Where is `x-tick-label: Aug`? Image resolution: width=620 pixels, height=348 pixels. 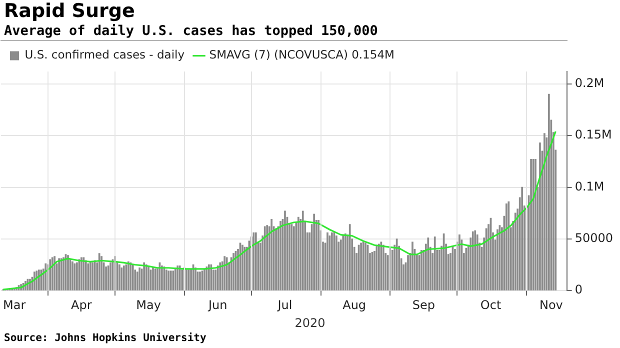 x-tick-label: Aug is located at coordinates (354, 305).